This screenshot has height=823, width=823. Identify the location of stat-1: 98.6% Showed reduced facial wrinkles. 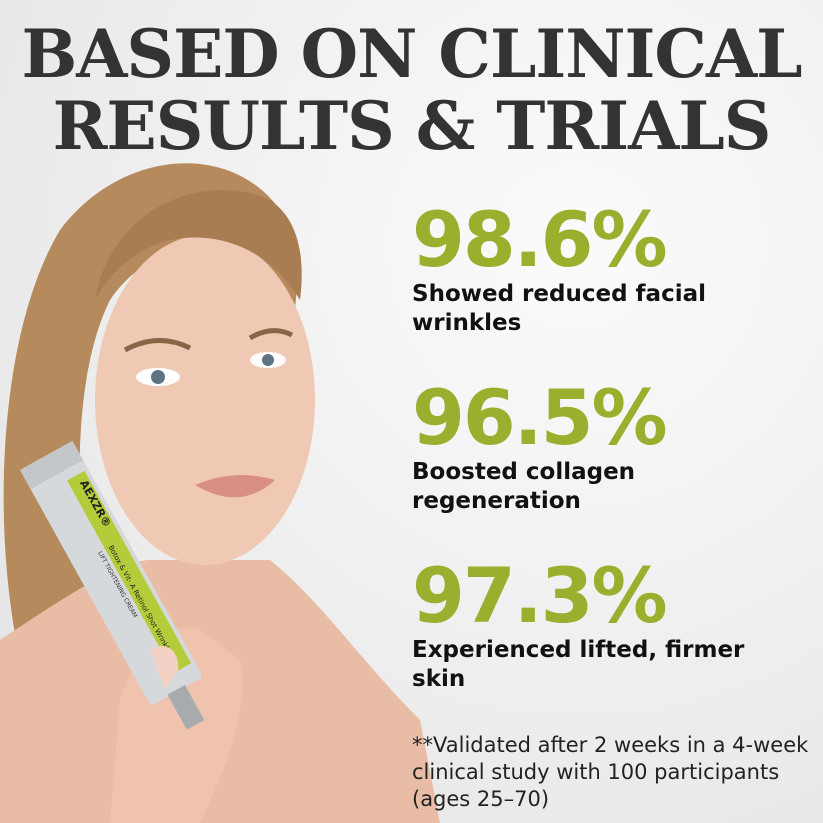
(582, 269).